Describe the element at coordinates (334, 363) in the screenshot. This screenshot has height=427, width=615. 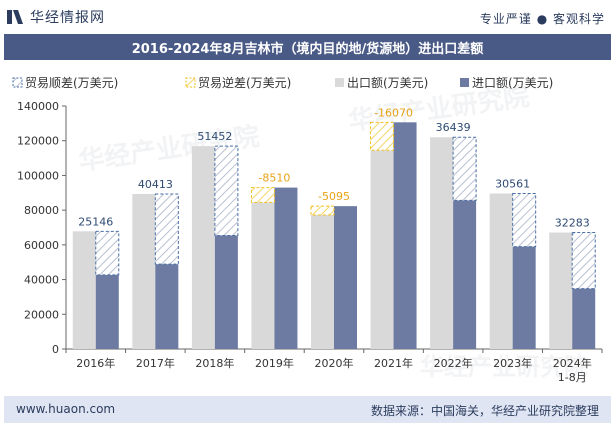
I see `x-tick-label: 2020年` at that location.